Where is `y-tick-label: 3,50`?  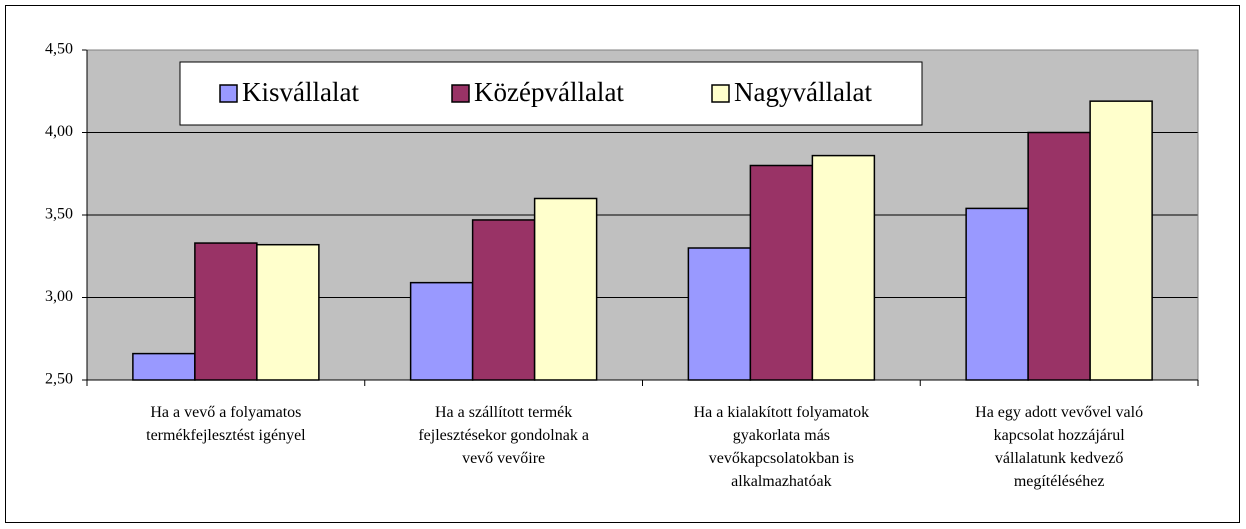 y-tick-label: 3,50 is located at coordinates (59, 214).